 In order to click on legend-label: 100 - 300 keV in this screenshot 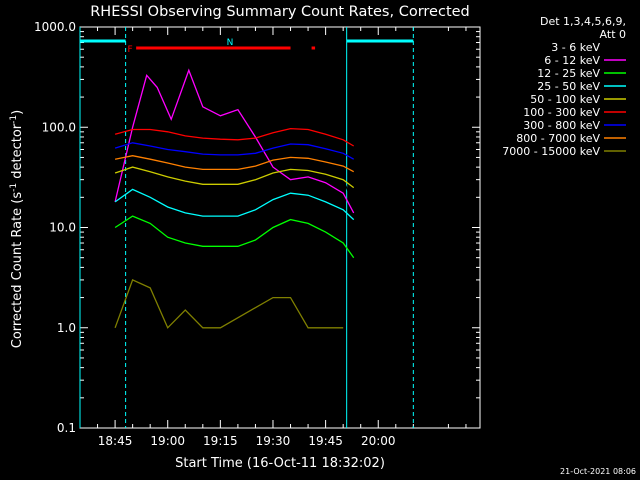, I will do `click(561, 112)`.